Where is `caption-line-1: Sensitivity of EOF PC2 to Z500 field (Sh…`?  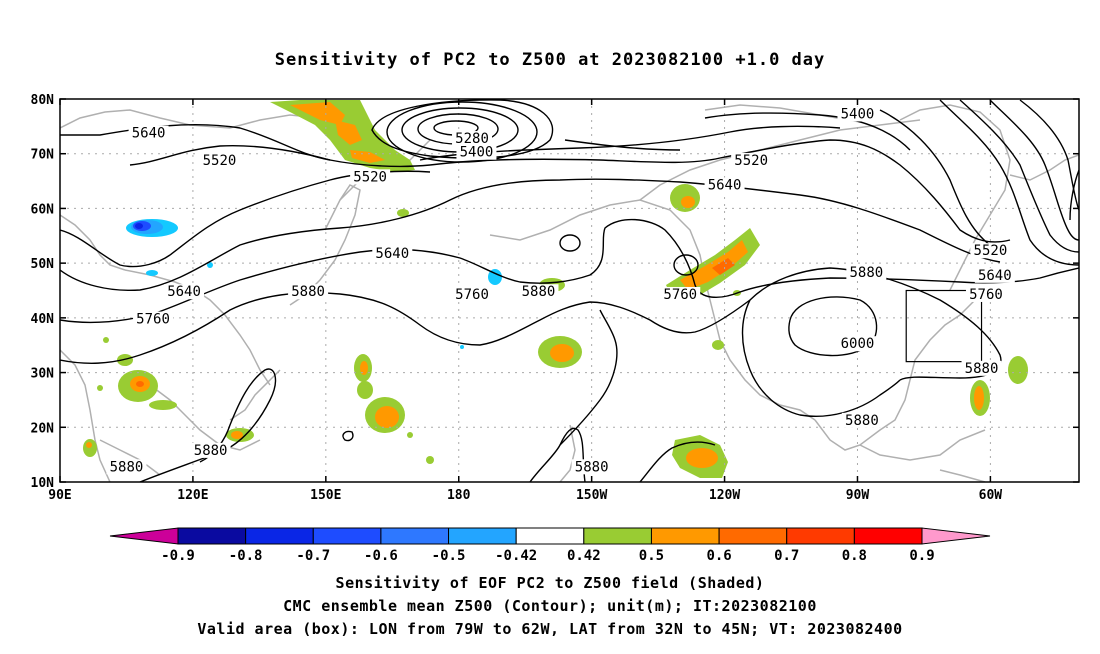 caption-line-1: Sensitivity of EOF PC2 to Z500 field (Sh… is located at coordinates (550, 583).